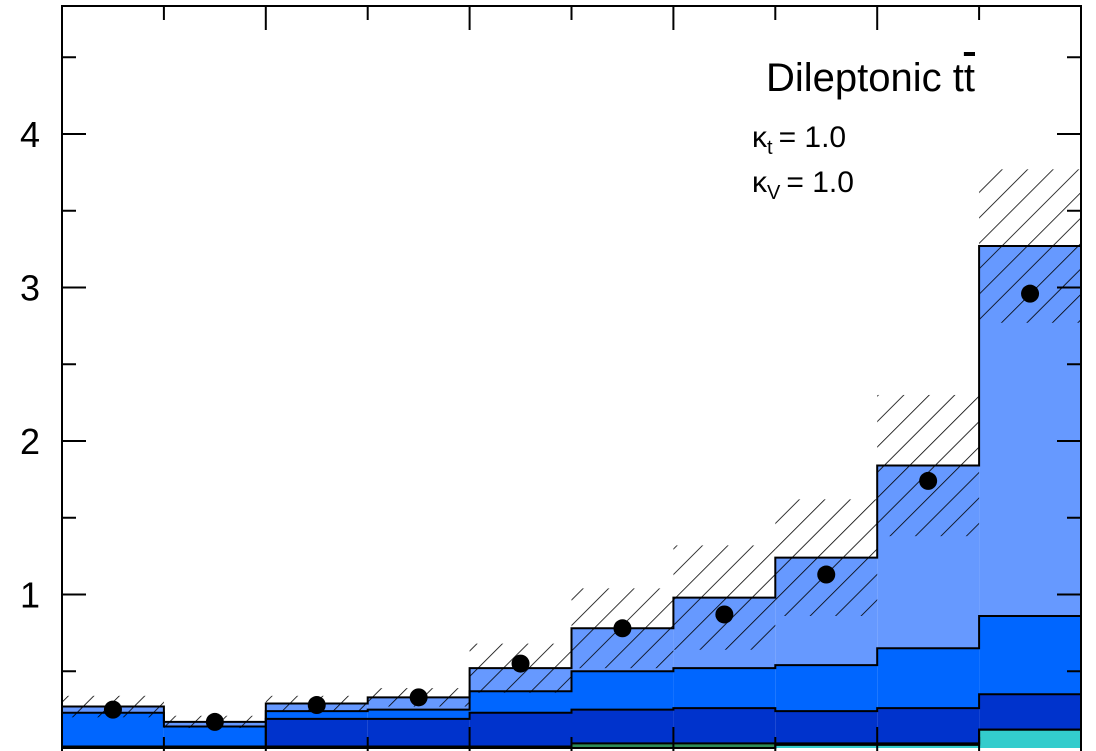  What do you see at coordinates (863, 130) in the screenshot?
I see `annotation-block: Dileptonic tt κt = 1.0 κV = 1.0` at bounding box center [863, 130].